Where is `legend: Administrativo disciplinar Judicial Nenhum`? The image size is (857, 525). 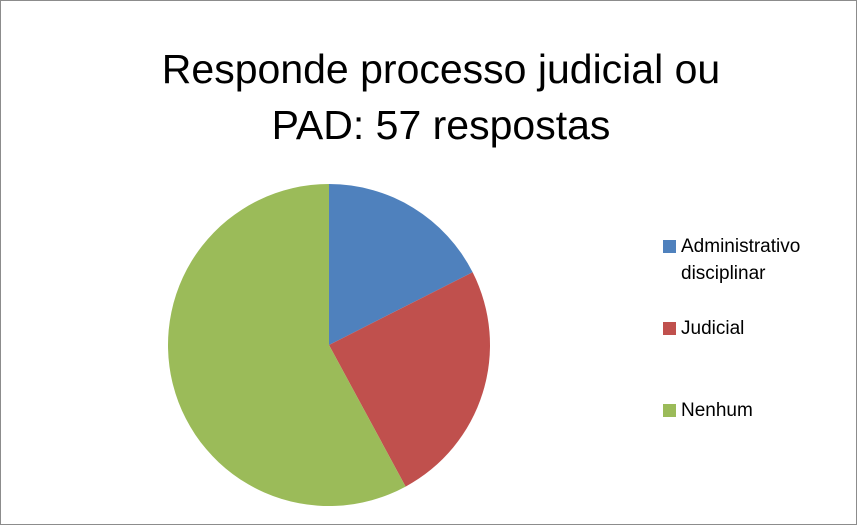 legend: Administrativo disciplinar Judicial Nenhum is located at coordinates (753, 356).